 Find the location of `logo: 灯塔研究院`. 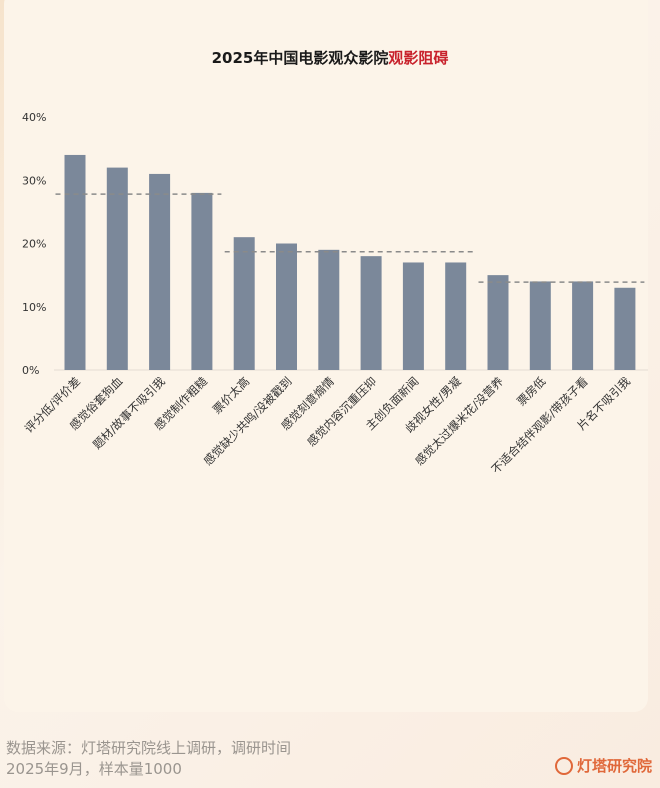

logo: 灯塔研究院 is located at coordinates (603, 765).